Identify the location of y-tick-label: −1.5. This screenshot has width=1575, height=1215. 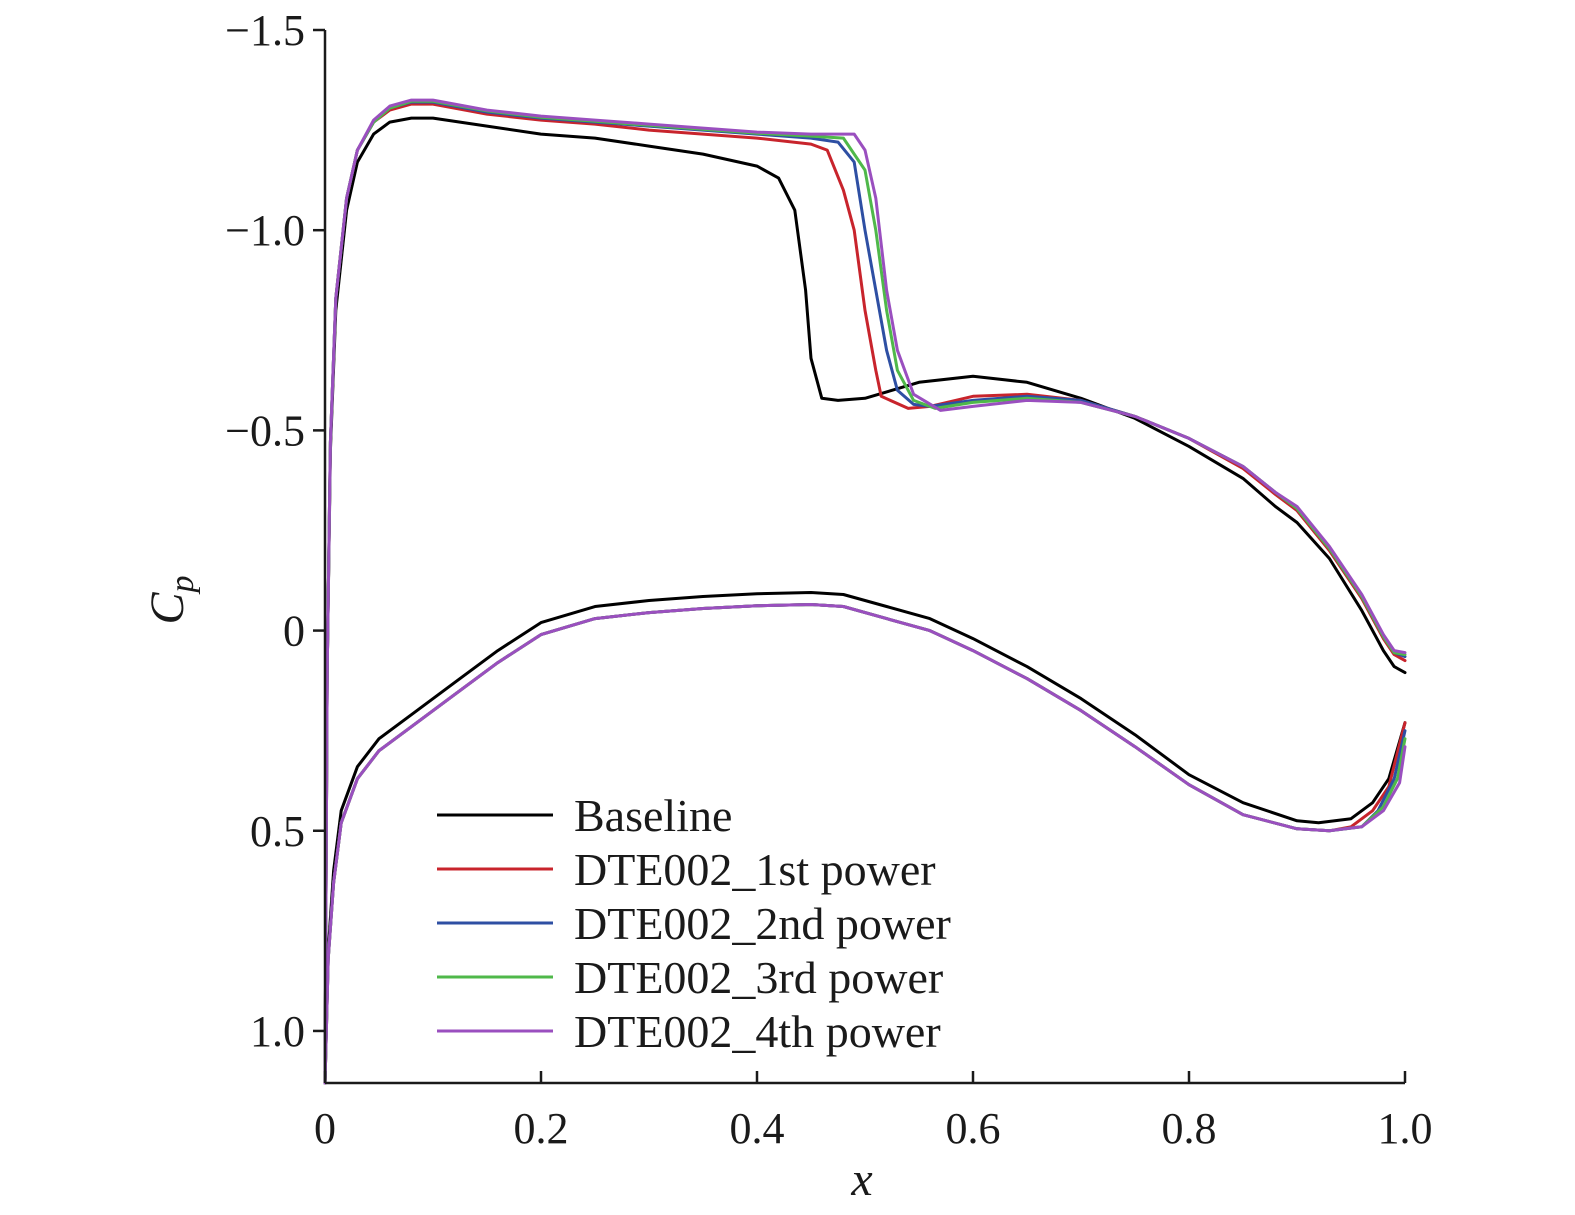
(265, 30).